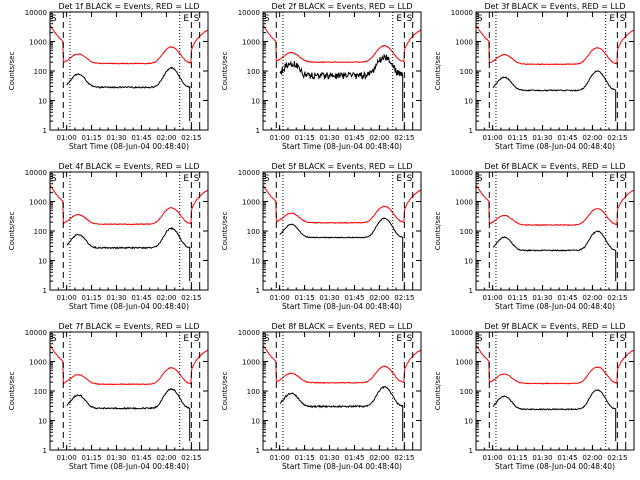 This screenshot has height=480, width=640. What do you see at coordinates (554, 96) in the screenshot?
I see `series-events-line` at bounding box center [554, 96].